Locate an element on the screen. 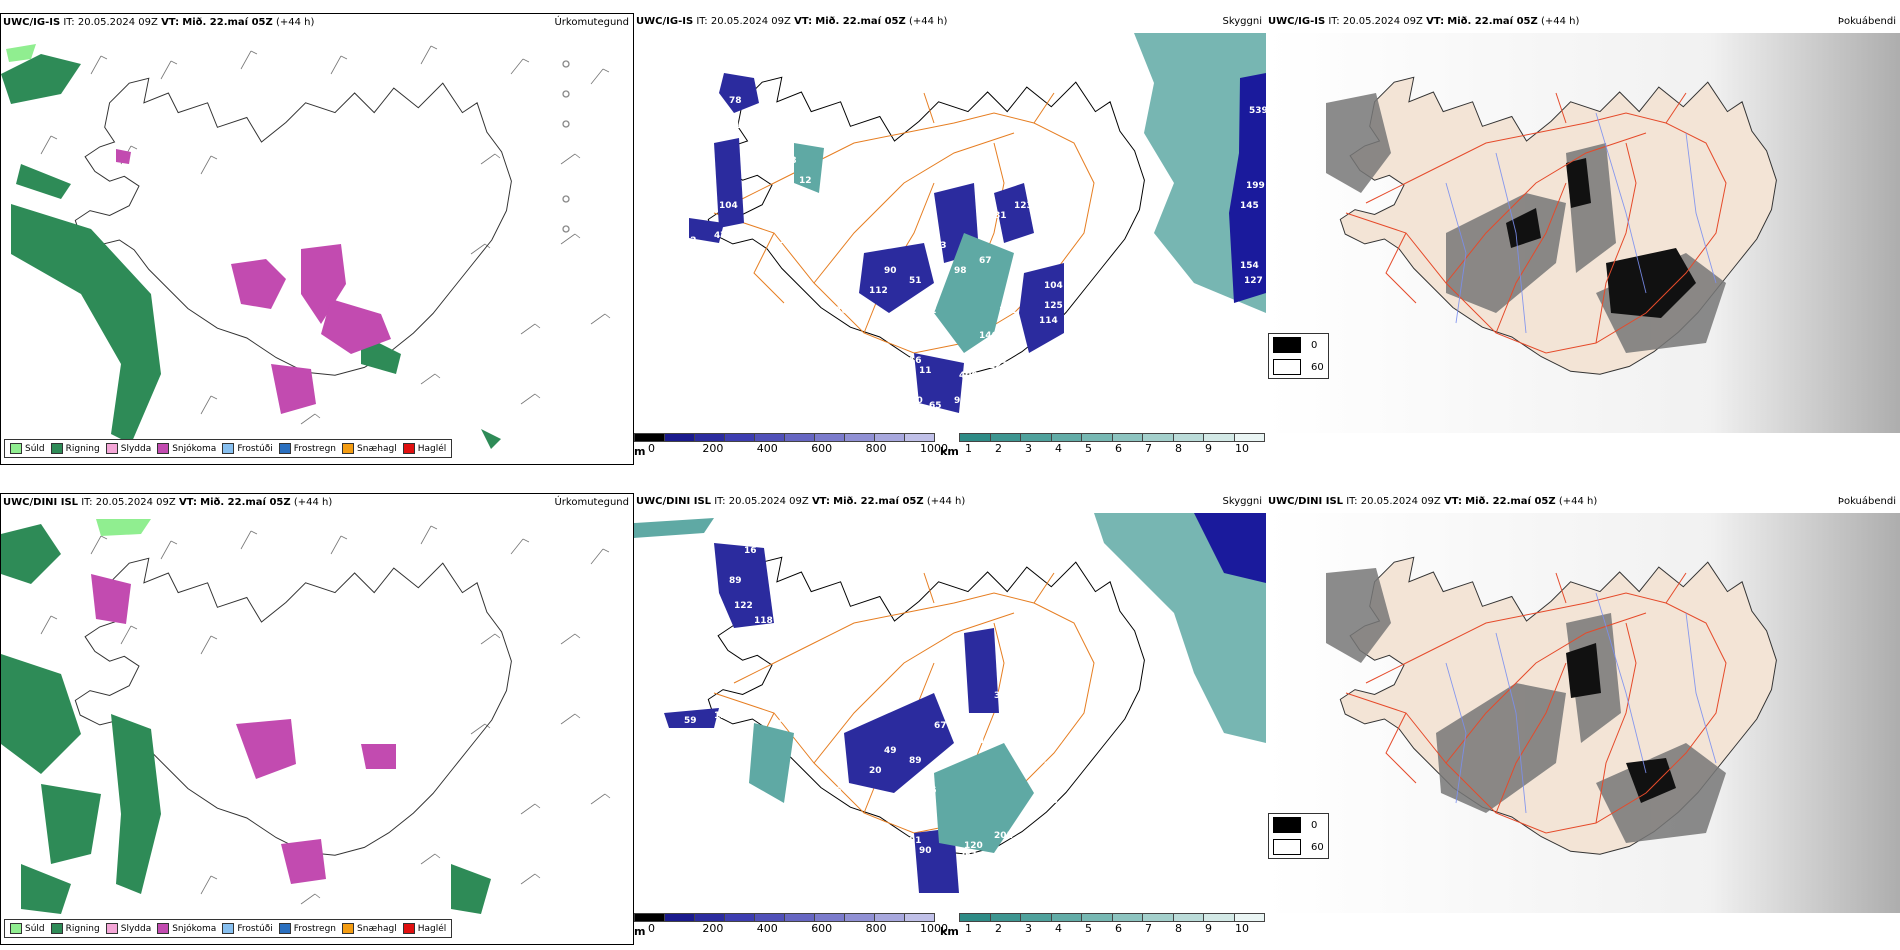 The height and width of the screenshot is (950, 1900). swatch-snow is located at coordinates (163, 448).